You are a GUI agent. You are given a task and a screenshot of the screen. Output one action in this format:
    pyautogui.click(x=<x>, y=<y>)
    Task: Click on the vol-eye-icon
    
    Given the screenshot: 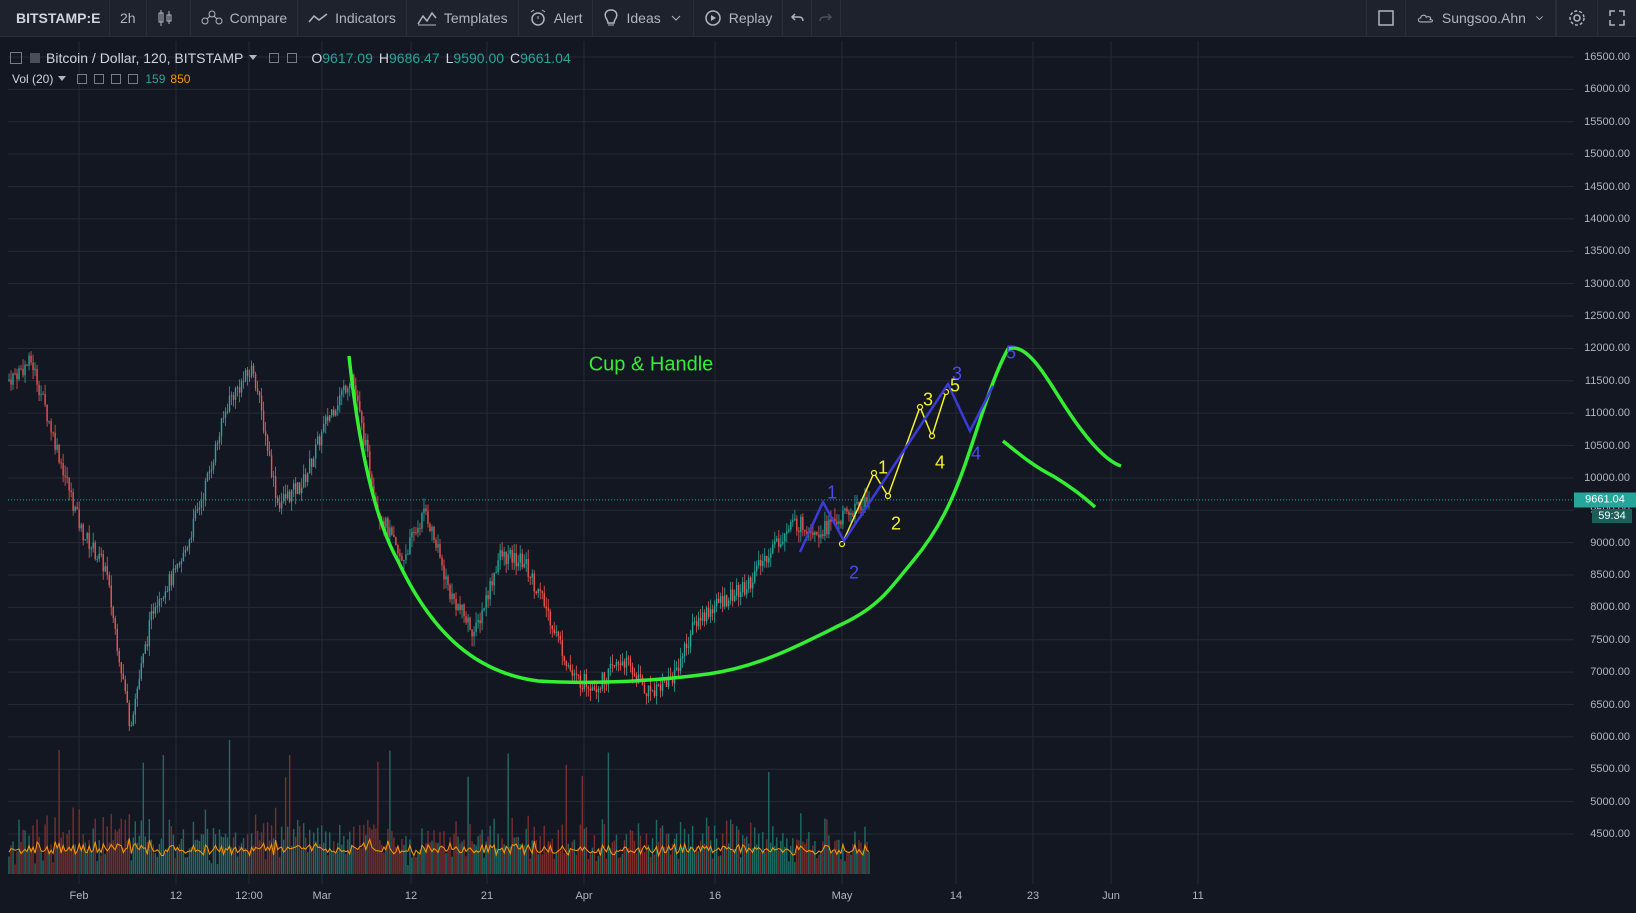 What is the action you would take?
    pyautogui.click(x=82, y=79)
    